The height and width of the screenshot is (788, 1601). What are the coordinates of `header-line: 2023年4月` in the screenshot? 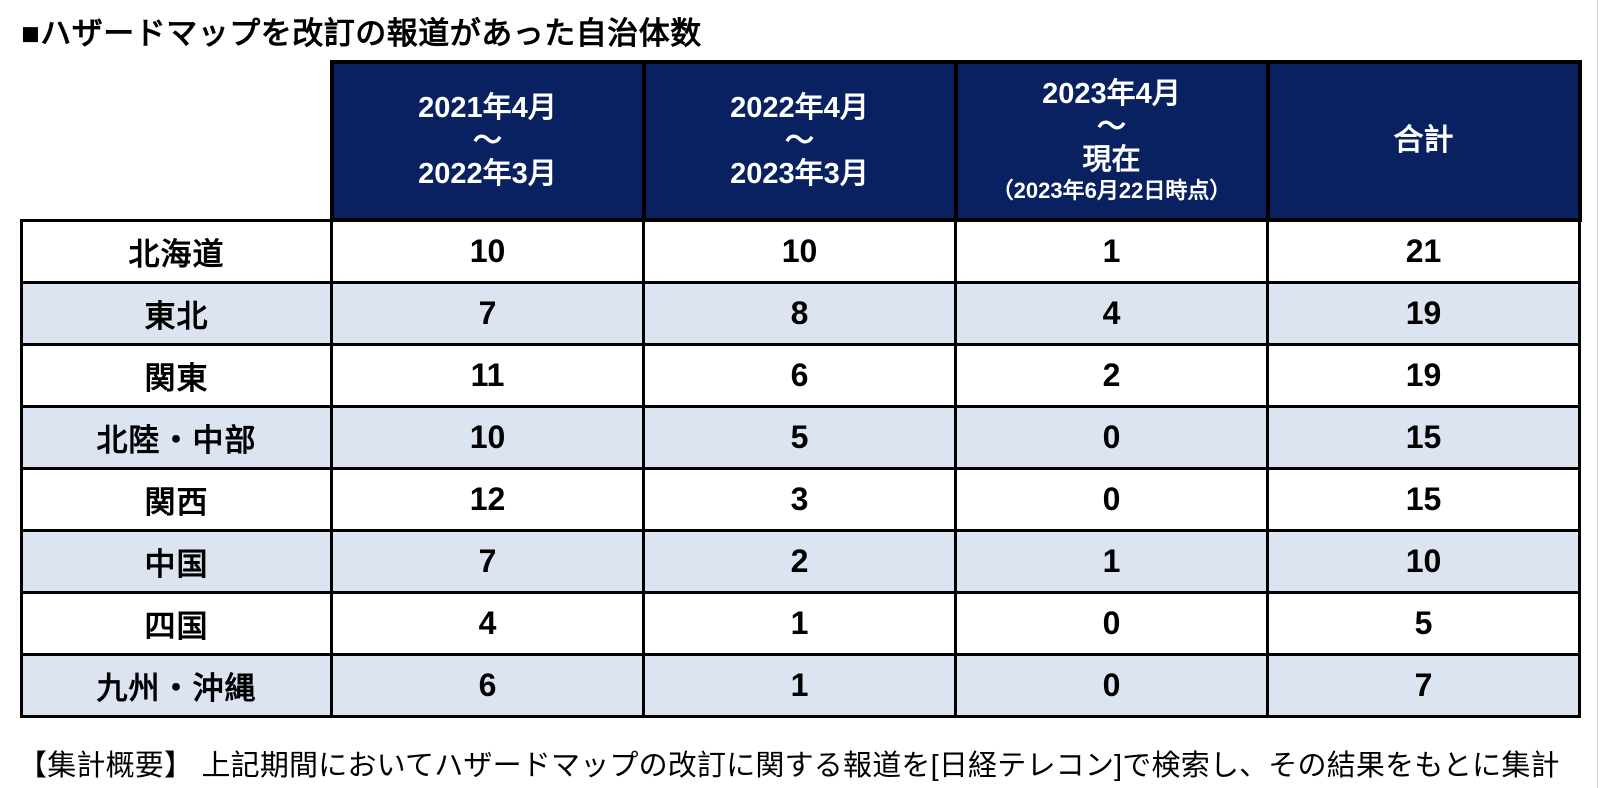 It's located at (1111, 94).